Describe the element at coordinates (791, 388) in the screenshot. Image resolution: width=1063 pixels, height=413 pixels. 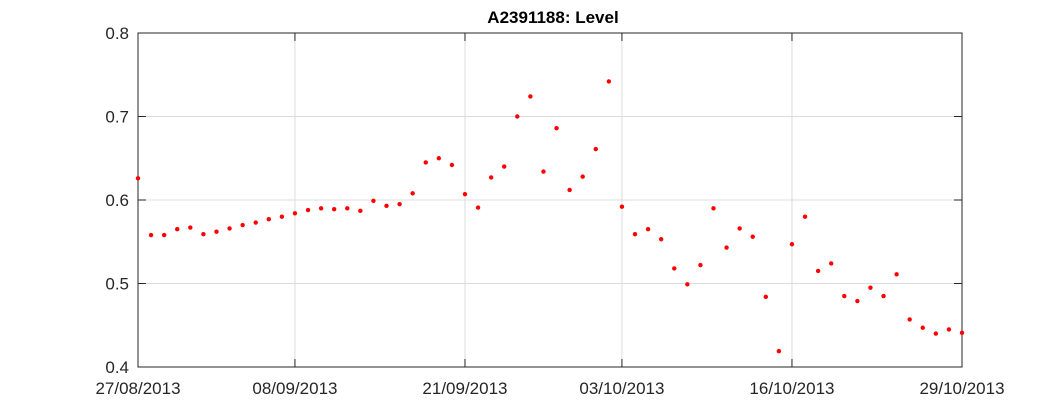
I see `x-tick-label: 16/10/2013` at that location.